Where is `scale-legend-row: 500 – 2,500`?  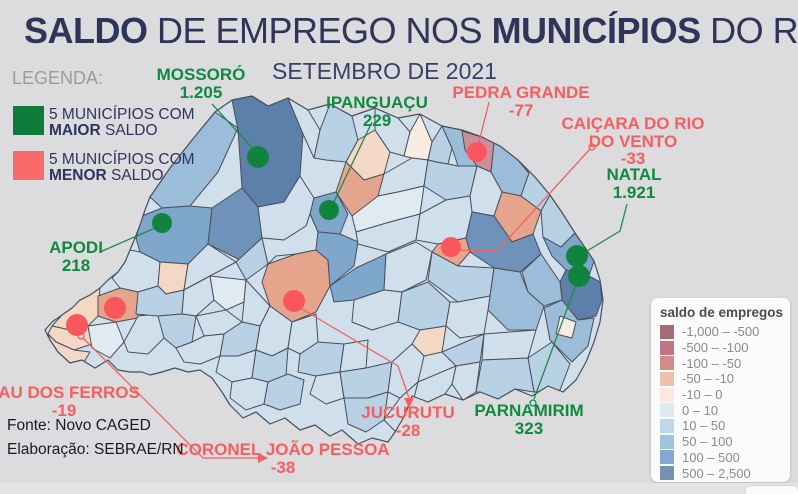 scale-legend-row: 500 – 2,500 is located at coordinates (722, 473).